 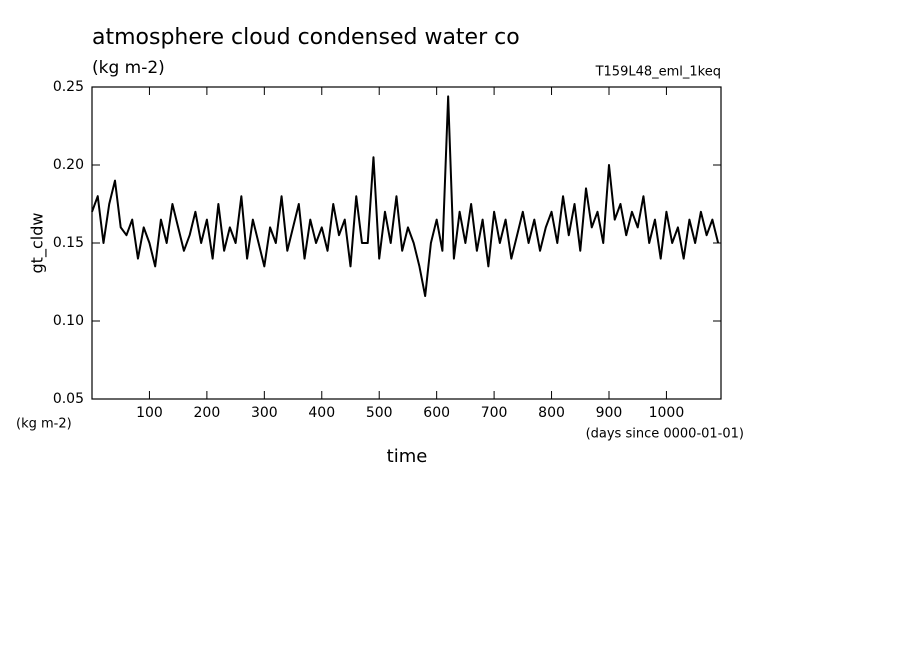 What do you see at coordinates (658, 72) in the screenshot?
I see `run-label: T159L48_eml_1keq` at bounding box center [658, 72].